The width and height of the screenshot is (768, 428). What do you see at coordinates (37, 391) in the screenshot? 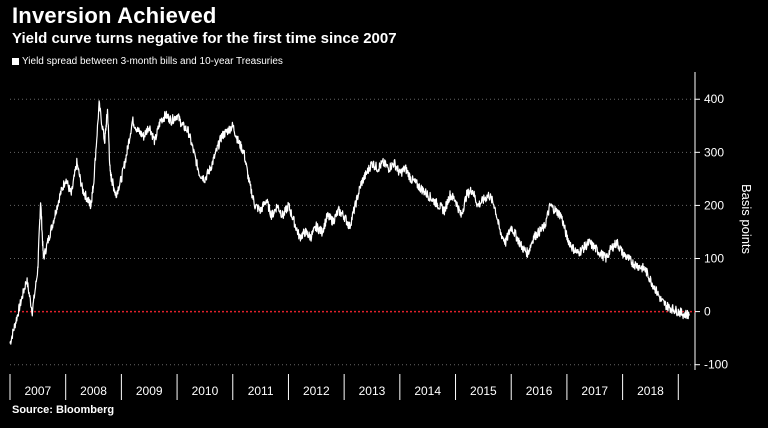
I see `x-tick-label: 2007` at bounding box center [37, 391].